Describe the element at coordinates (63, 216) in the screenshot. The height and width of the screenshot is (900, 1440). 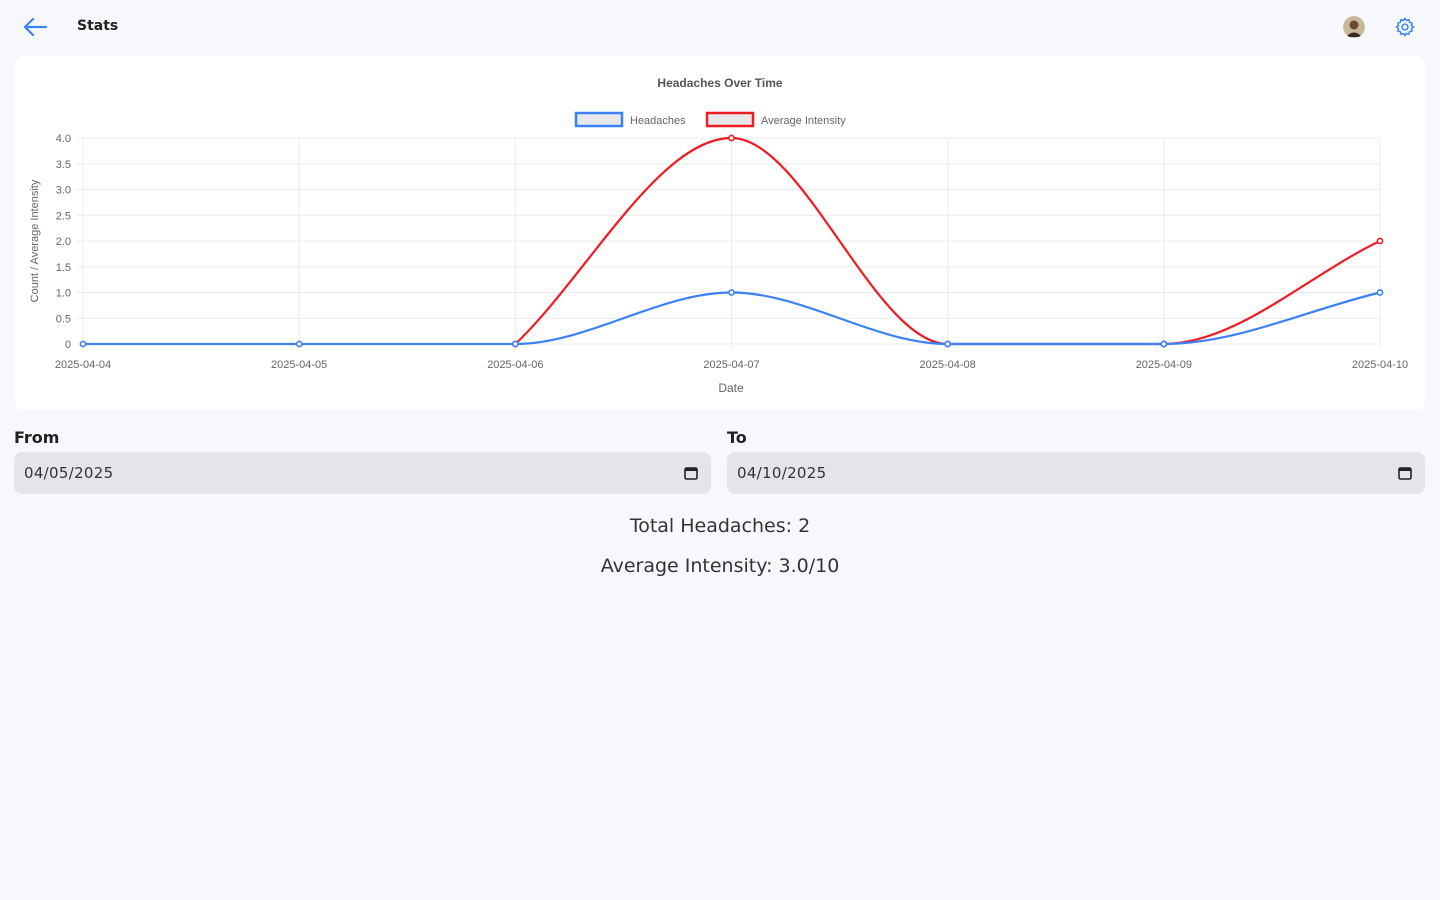
I see `y-tick-label: 2.5` at that location.